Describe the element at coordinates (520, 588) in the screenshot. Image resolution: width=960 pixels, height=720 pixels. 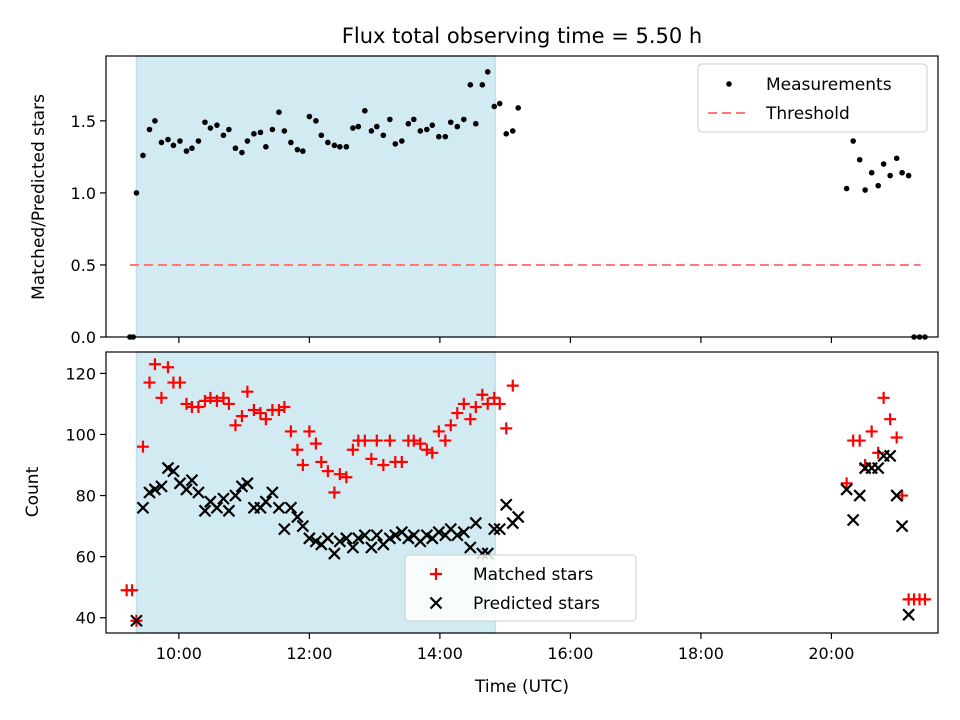
I see `count-legend-box` at that location.